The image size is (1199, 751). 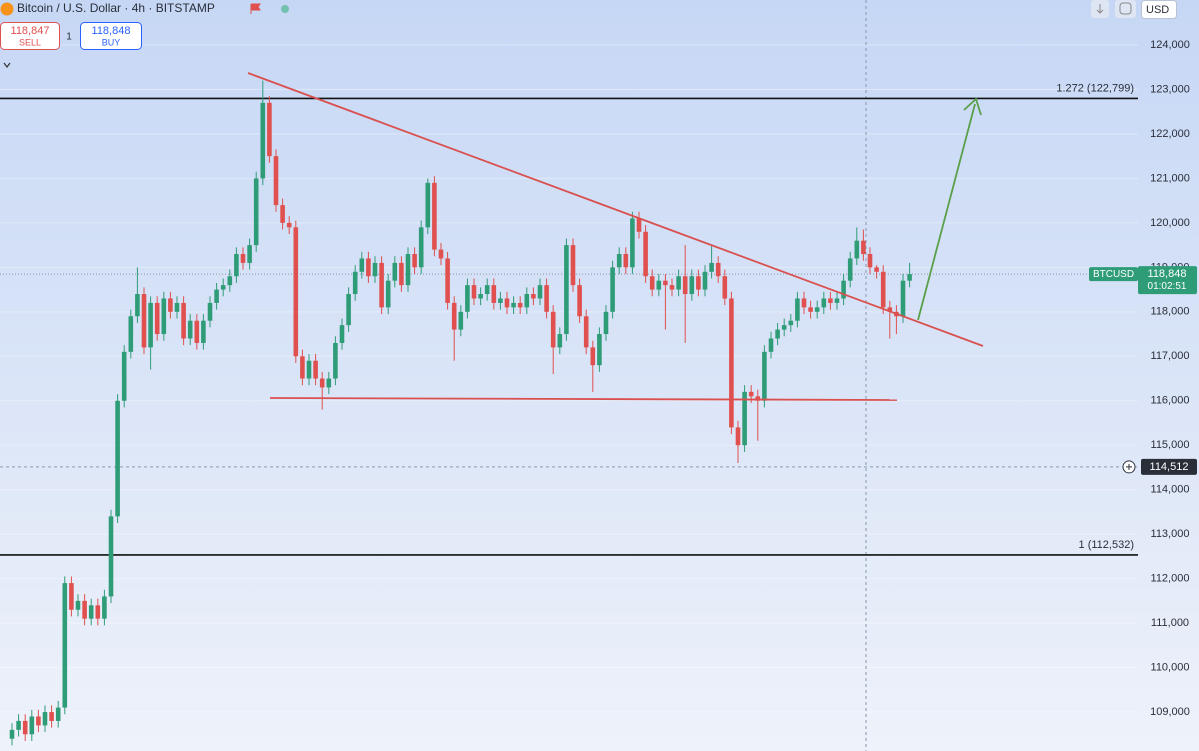 What do you see at coordinates (255, 8) in the screenshot?
I see `flag-icon` at bounding box center [255, 8].